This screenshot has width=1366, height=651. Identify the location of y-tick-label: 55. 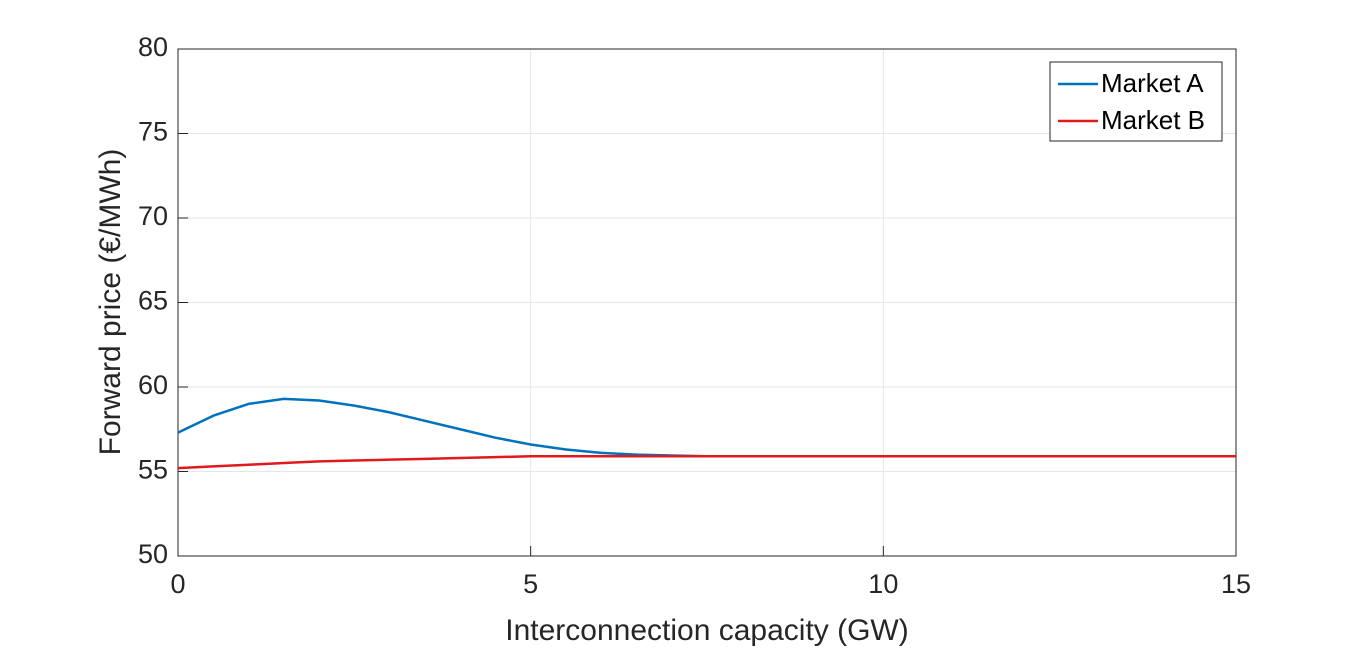
(153, 470).